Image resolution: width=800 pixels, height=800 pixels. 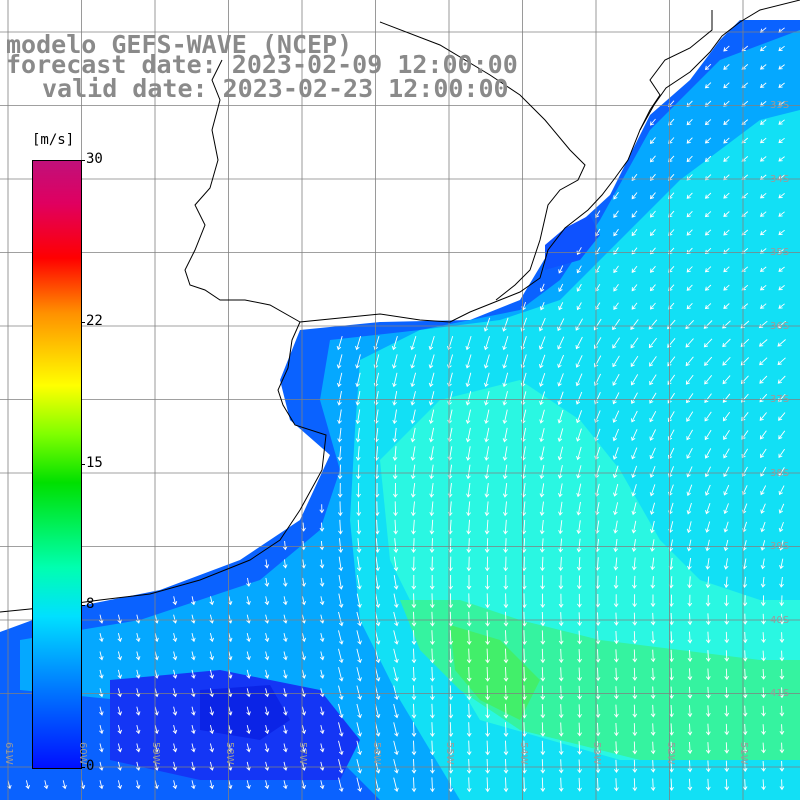 I want to click on ocean-field-patch-ne, so click(x=572, y=242).